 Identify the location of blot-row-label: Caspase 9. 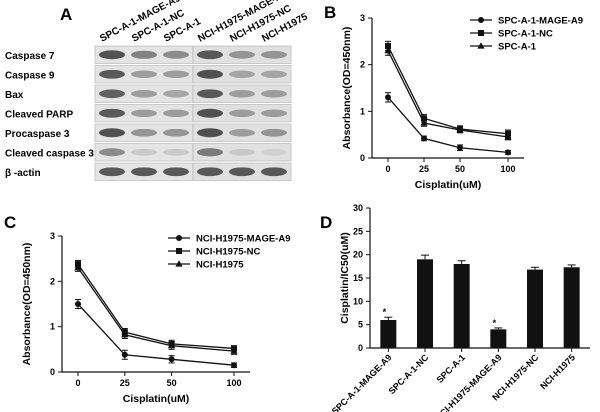
(30, 76).